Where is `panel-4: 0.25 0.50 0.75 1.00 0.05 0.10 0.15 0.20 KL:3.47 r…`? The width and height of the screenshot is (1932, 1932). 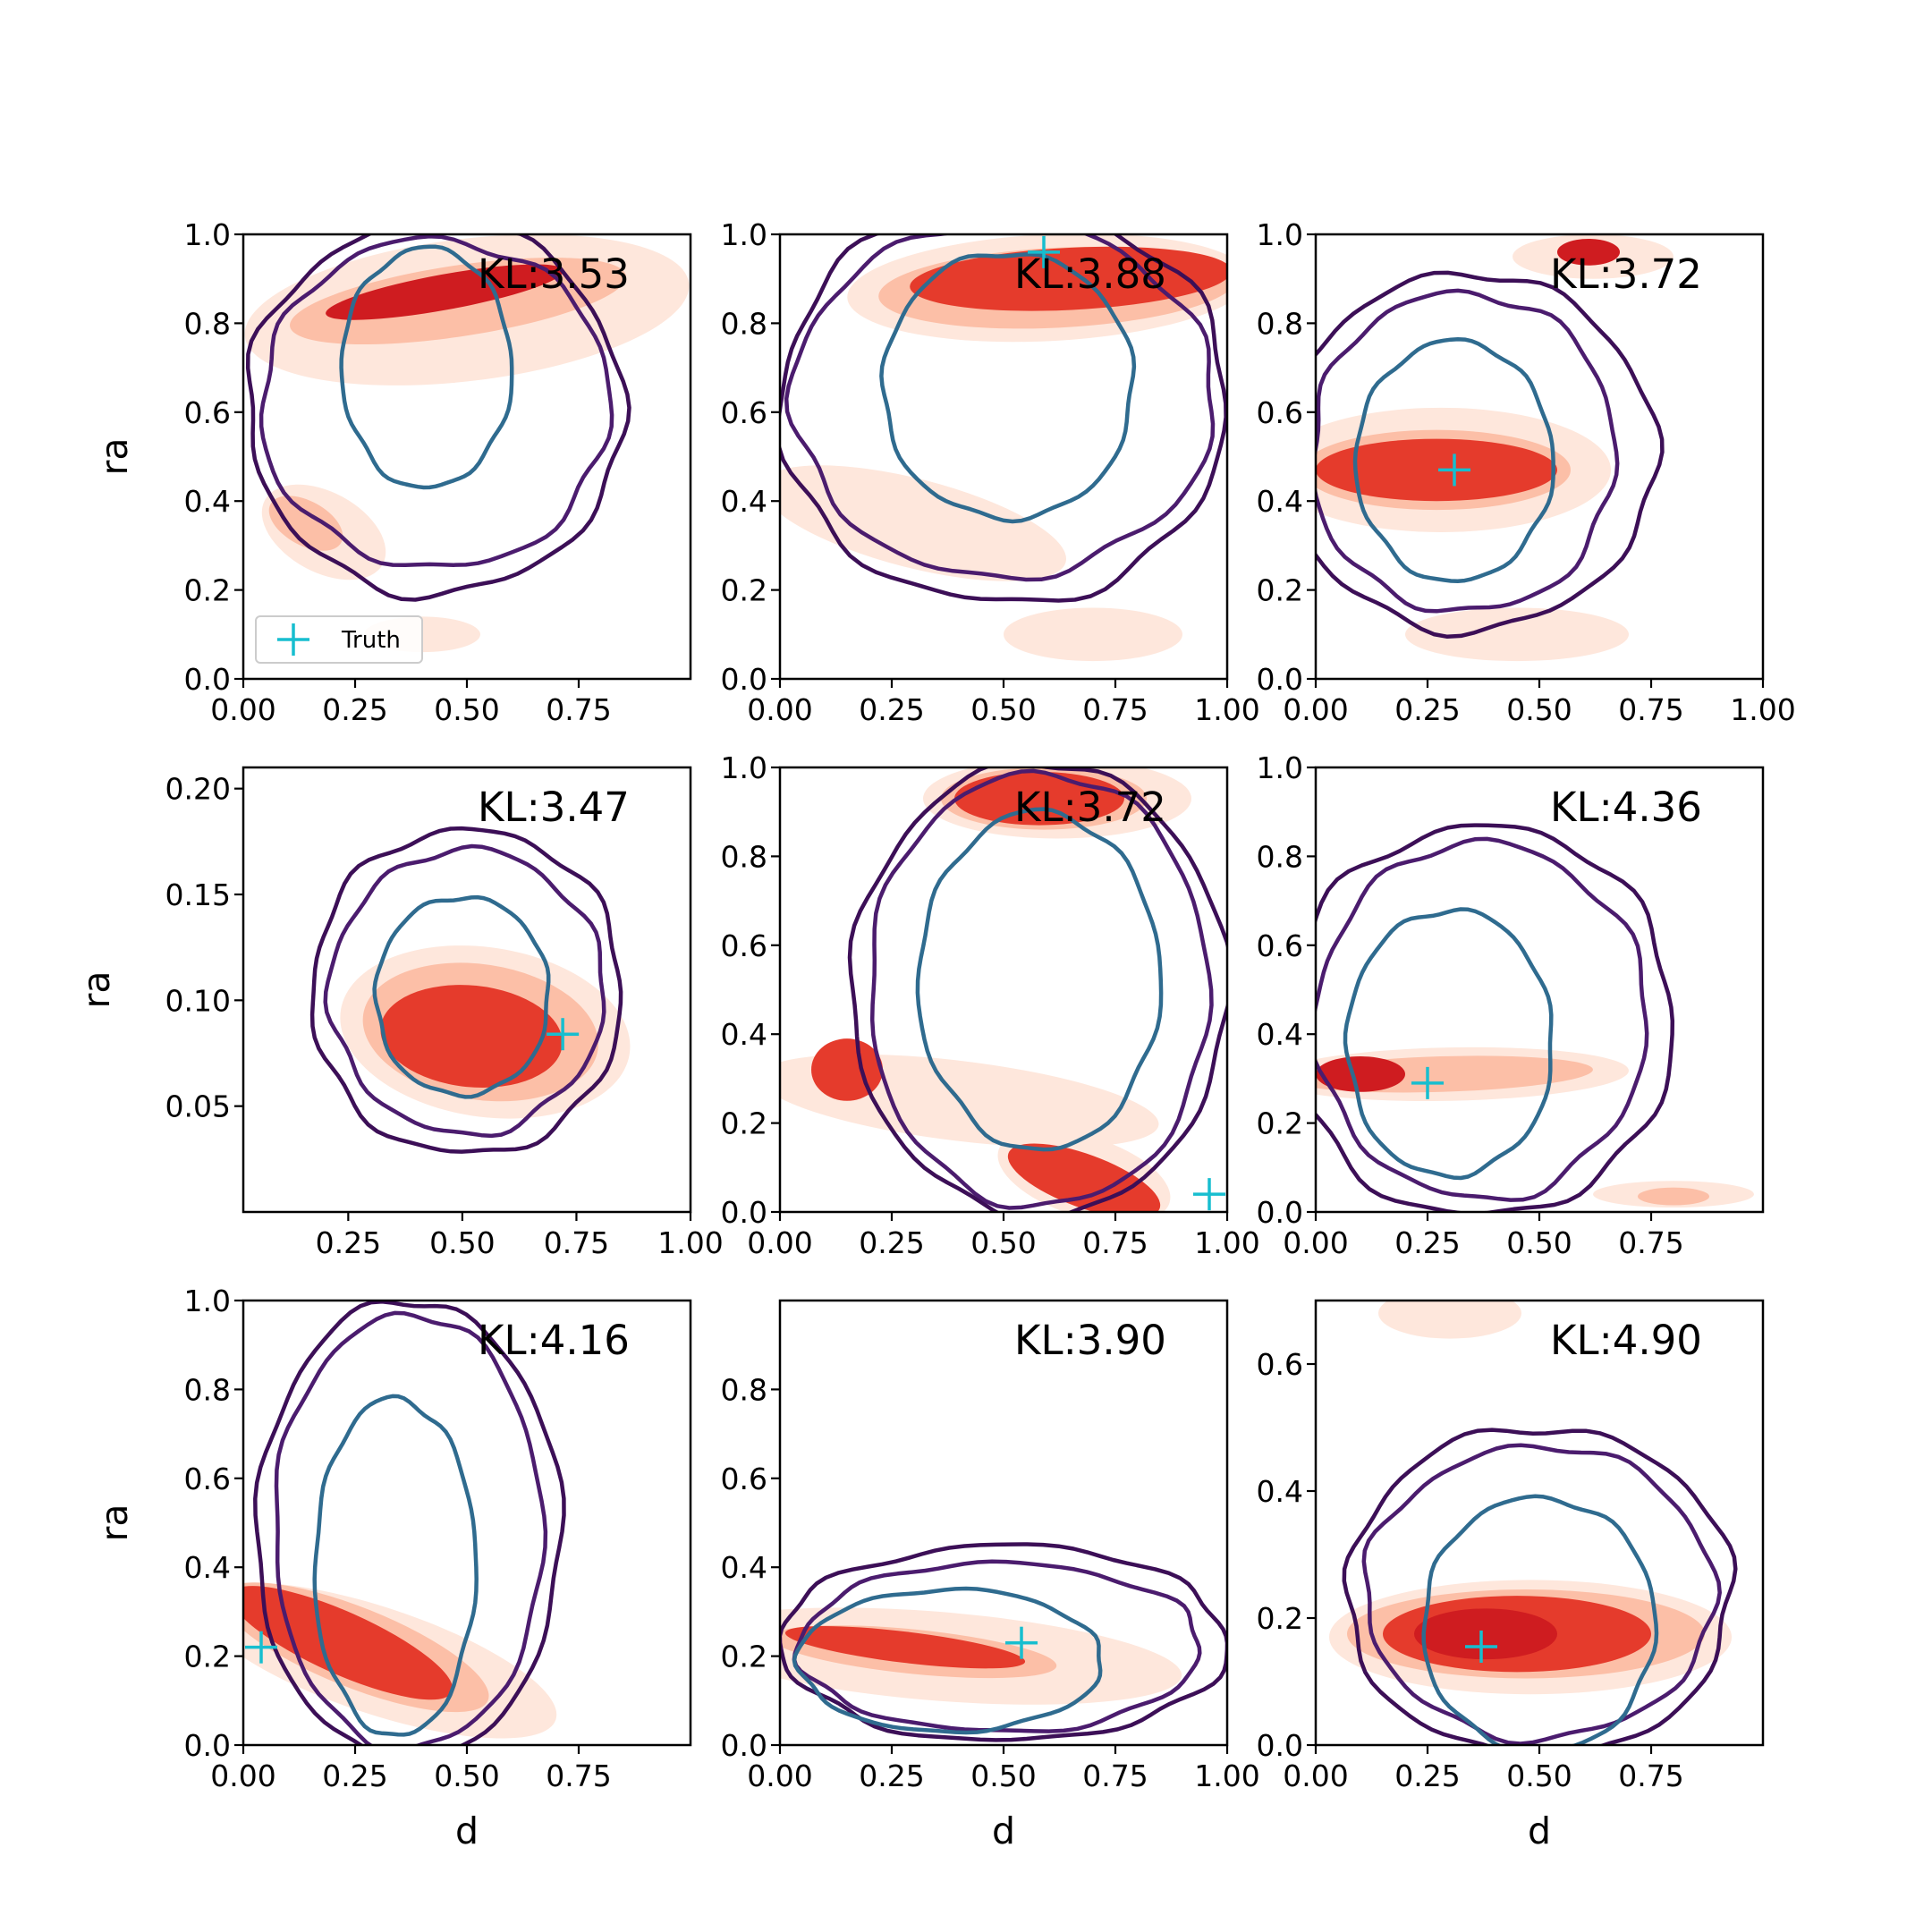
panel-4: 0.25 0.50 0.75 1.00 0.05 0.10 0.15 0.20 KL:3.47 r… is located at coordinates (399, 1013).